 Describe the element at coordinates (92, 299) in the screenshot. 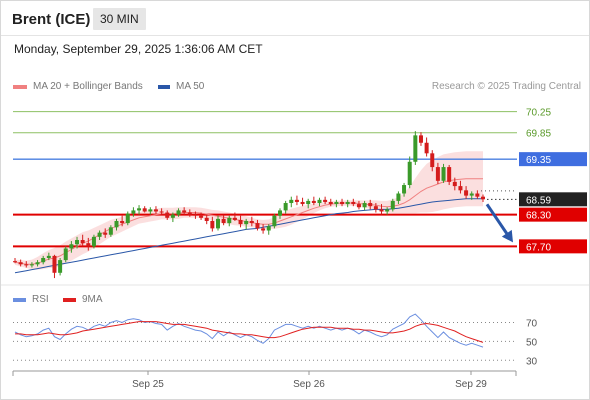

I see `legend-9ma-label: 9MA` at that location.